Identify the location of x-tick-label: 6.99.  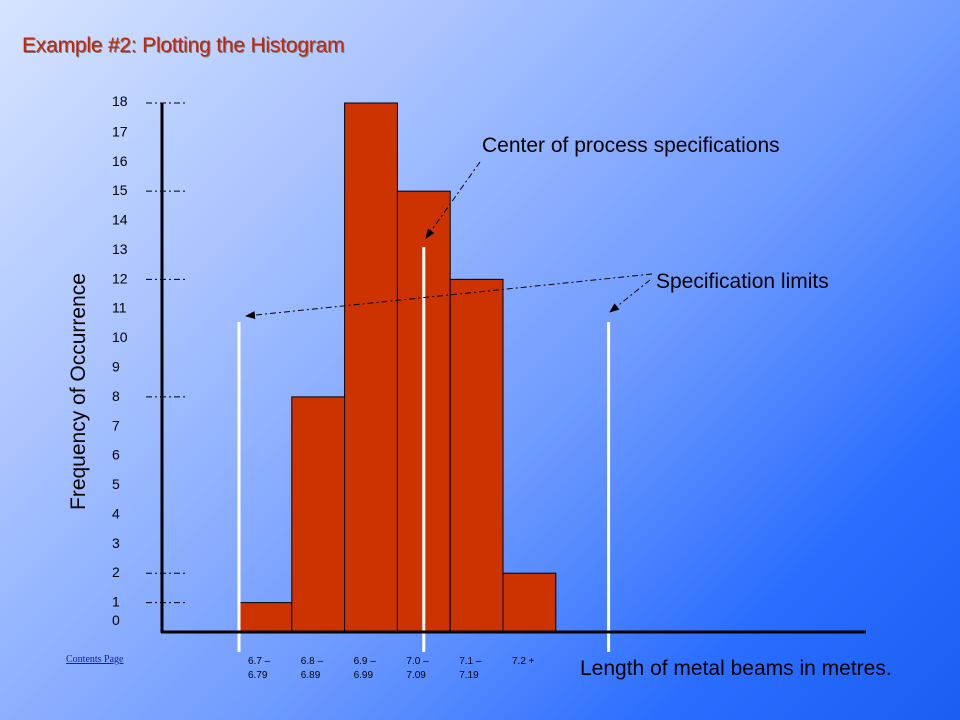
(364, 675).